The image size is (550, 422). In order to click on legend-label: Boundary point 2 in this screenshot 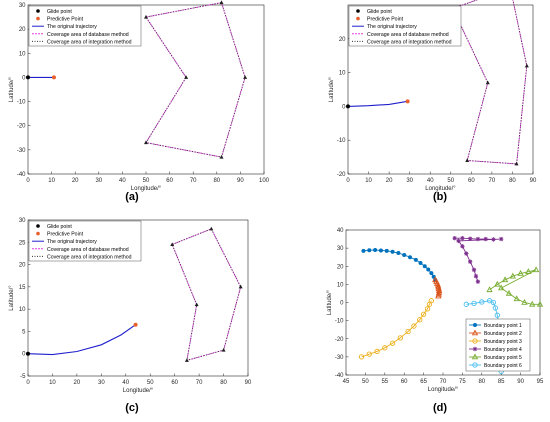, I will do `click(503, 334)`.